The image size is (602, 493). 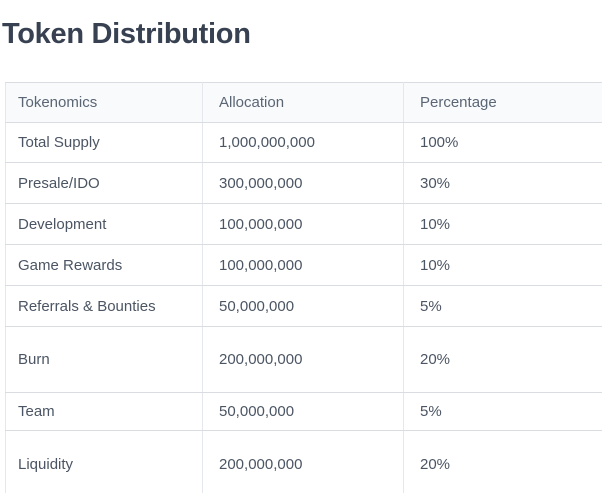 I want to click on cell-tokenomics: Referrals & Bounties, so click(x=104, y=306).